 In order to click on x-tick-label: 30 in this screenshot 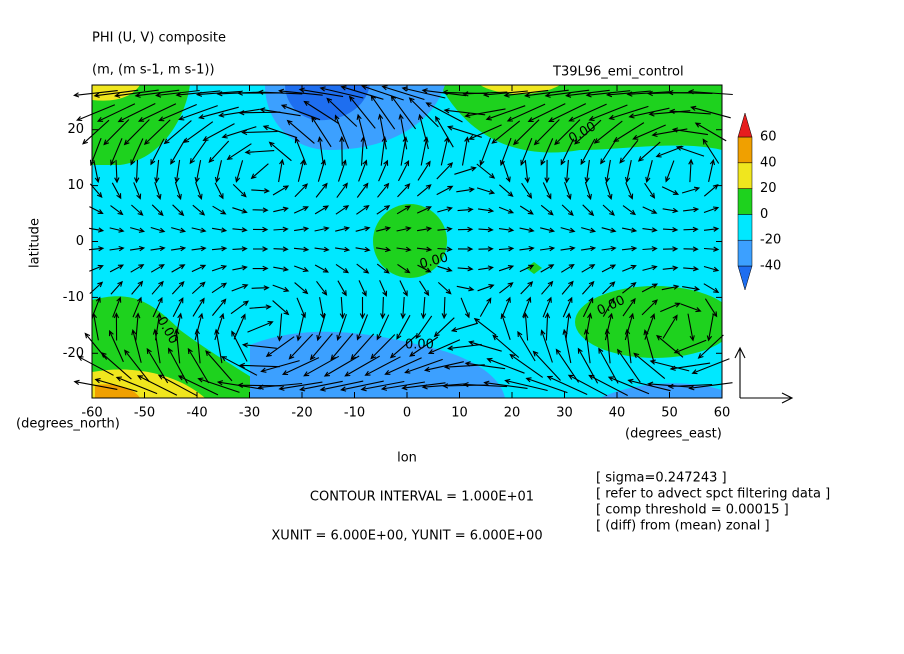, I will do `click(564, 413)`.